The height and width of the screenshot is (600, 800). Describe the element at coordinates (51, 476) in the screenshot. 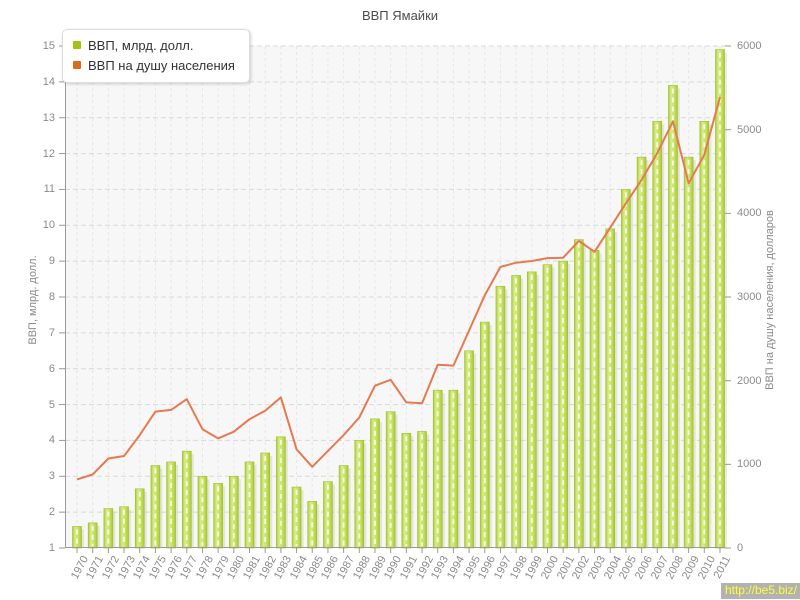

I see `left-tick-label: 3` at that location.